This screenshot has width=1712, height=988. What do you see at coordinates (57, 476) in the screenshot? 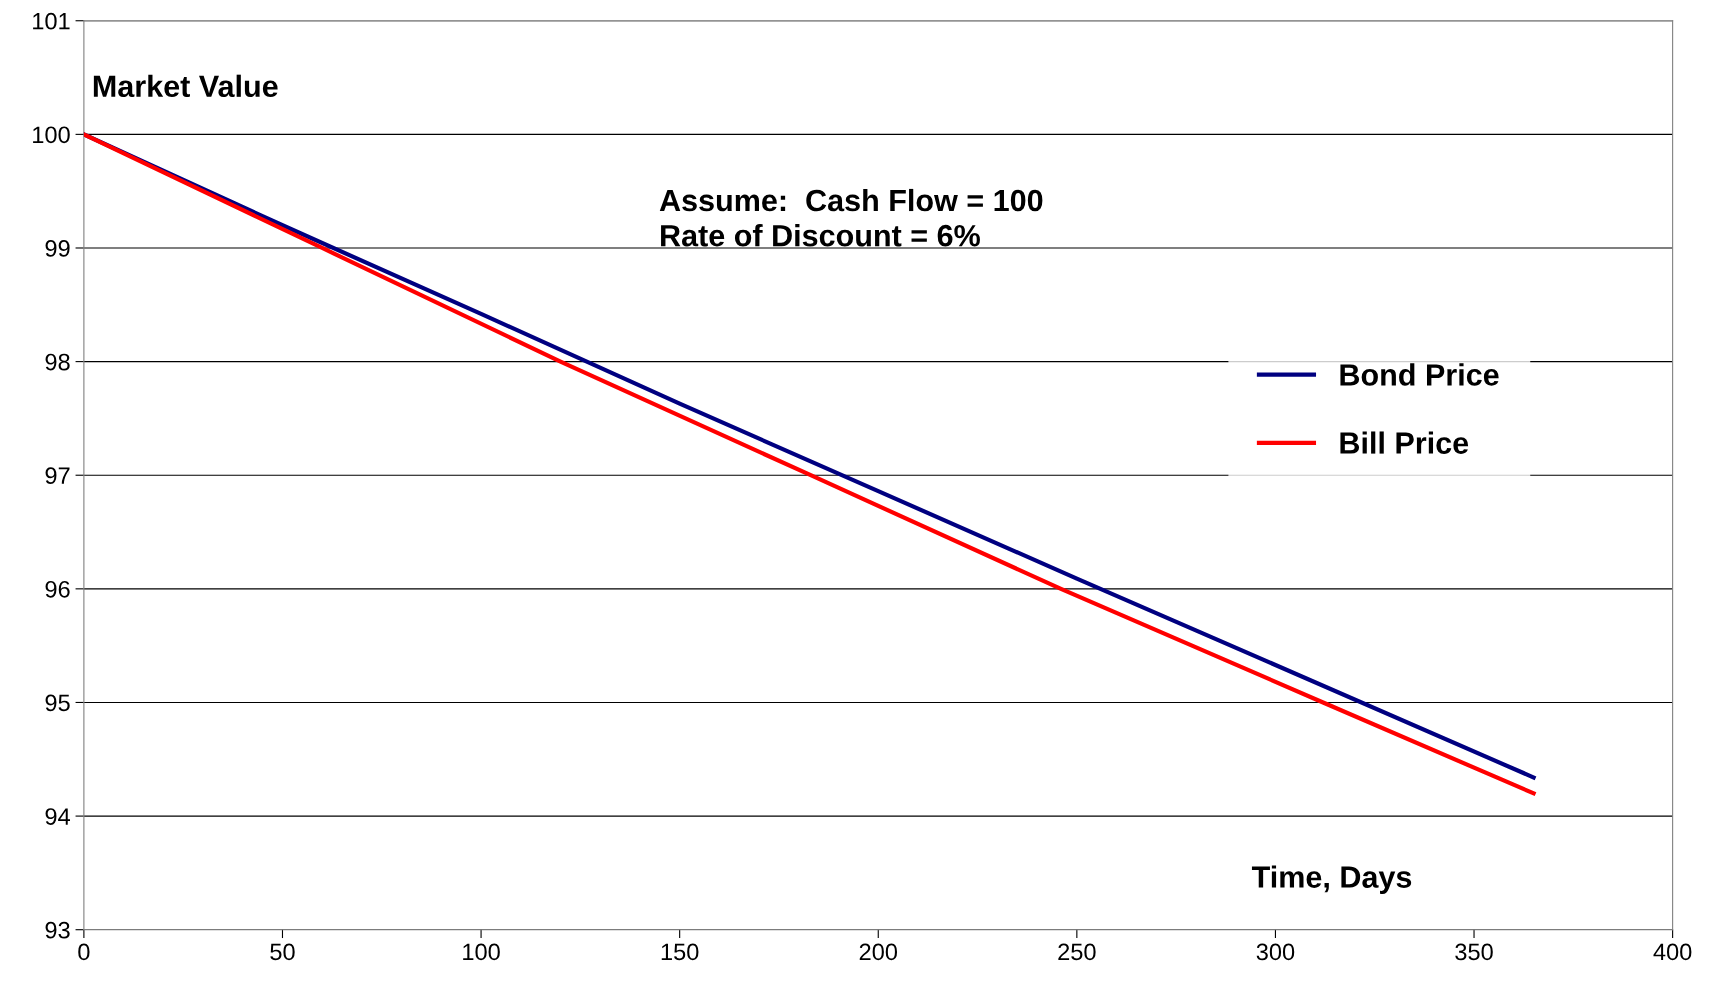
I see `y-tick-label: 97` at bounding box center [57, 476].